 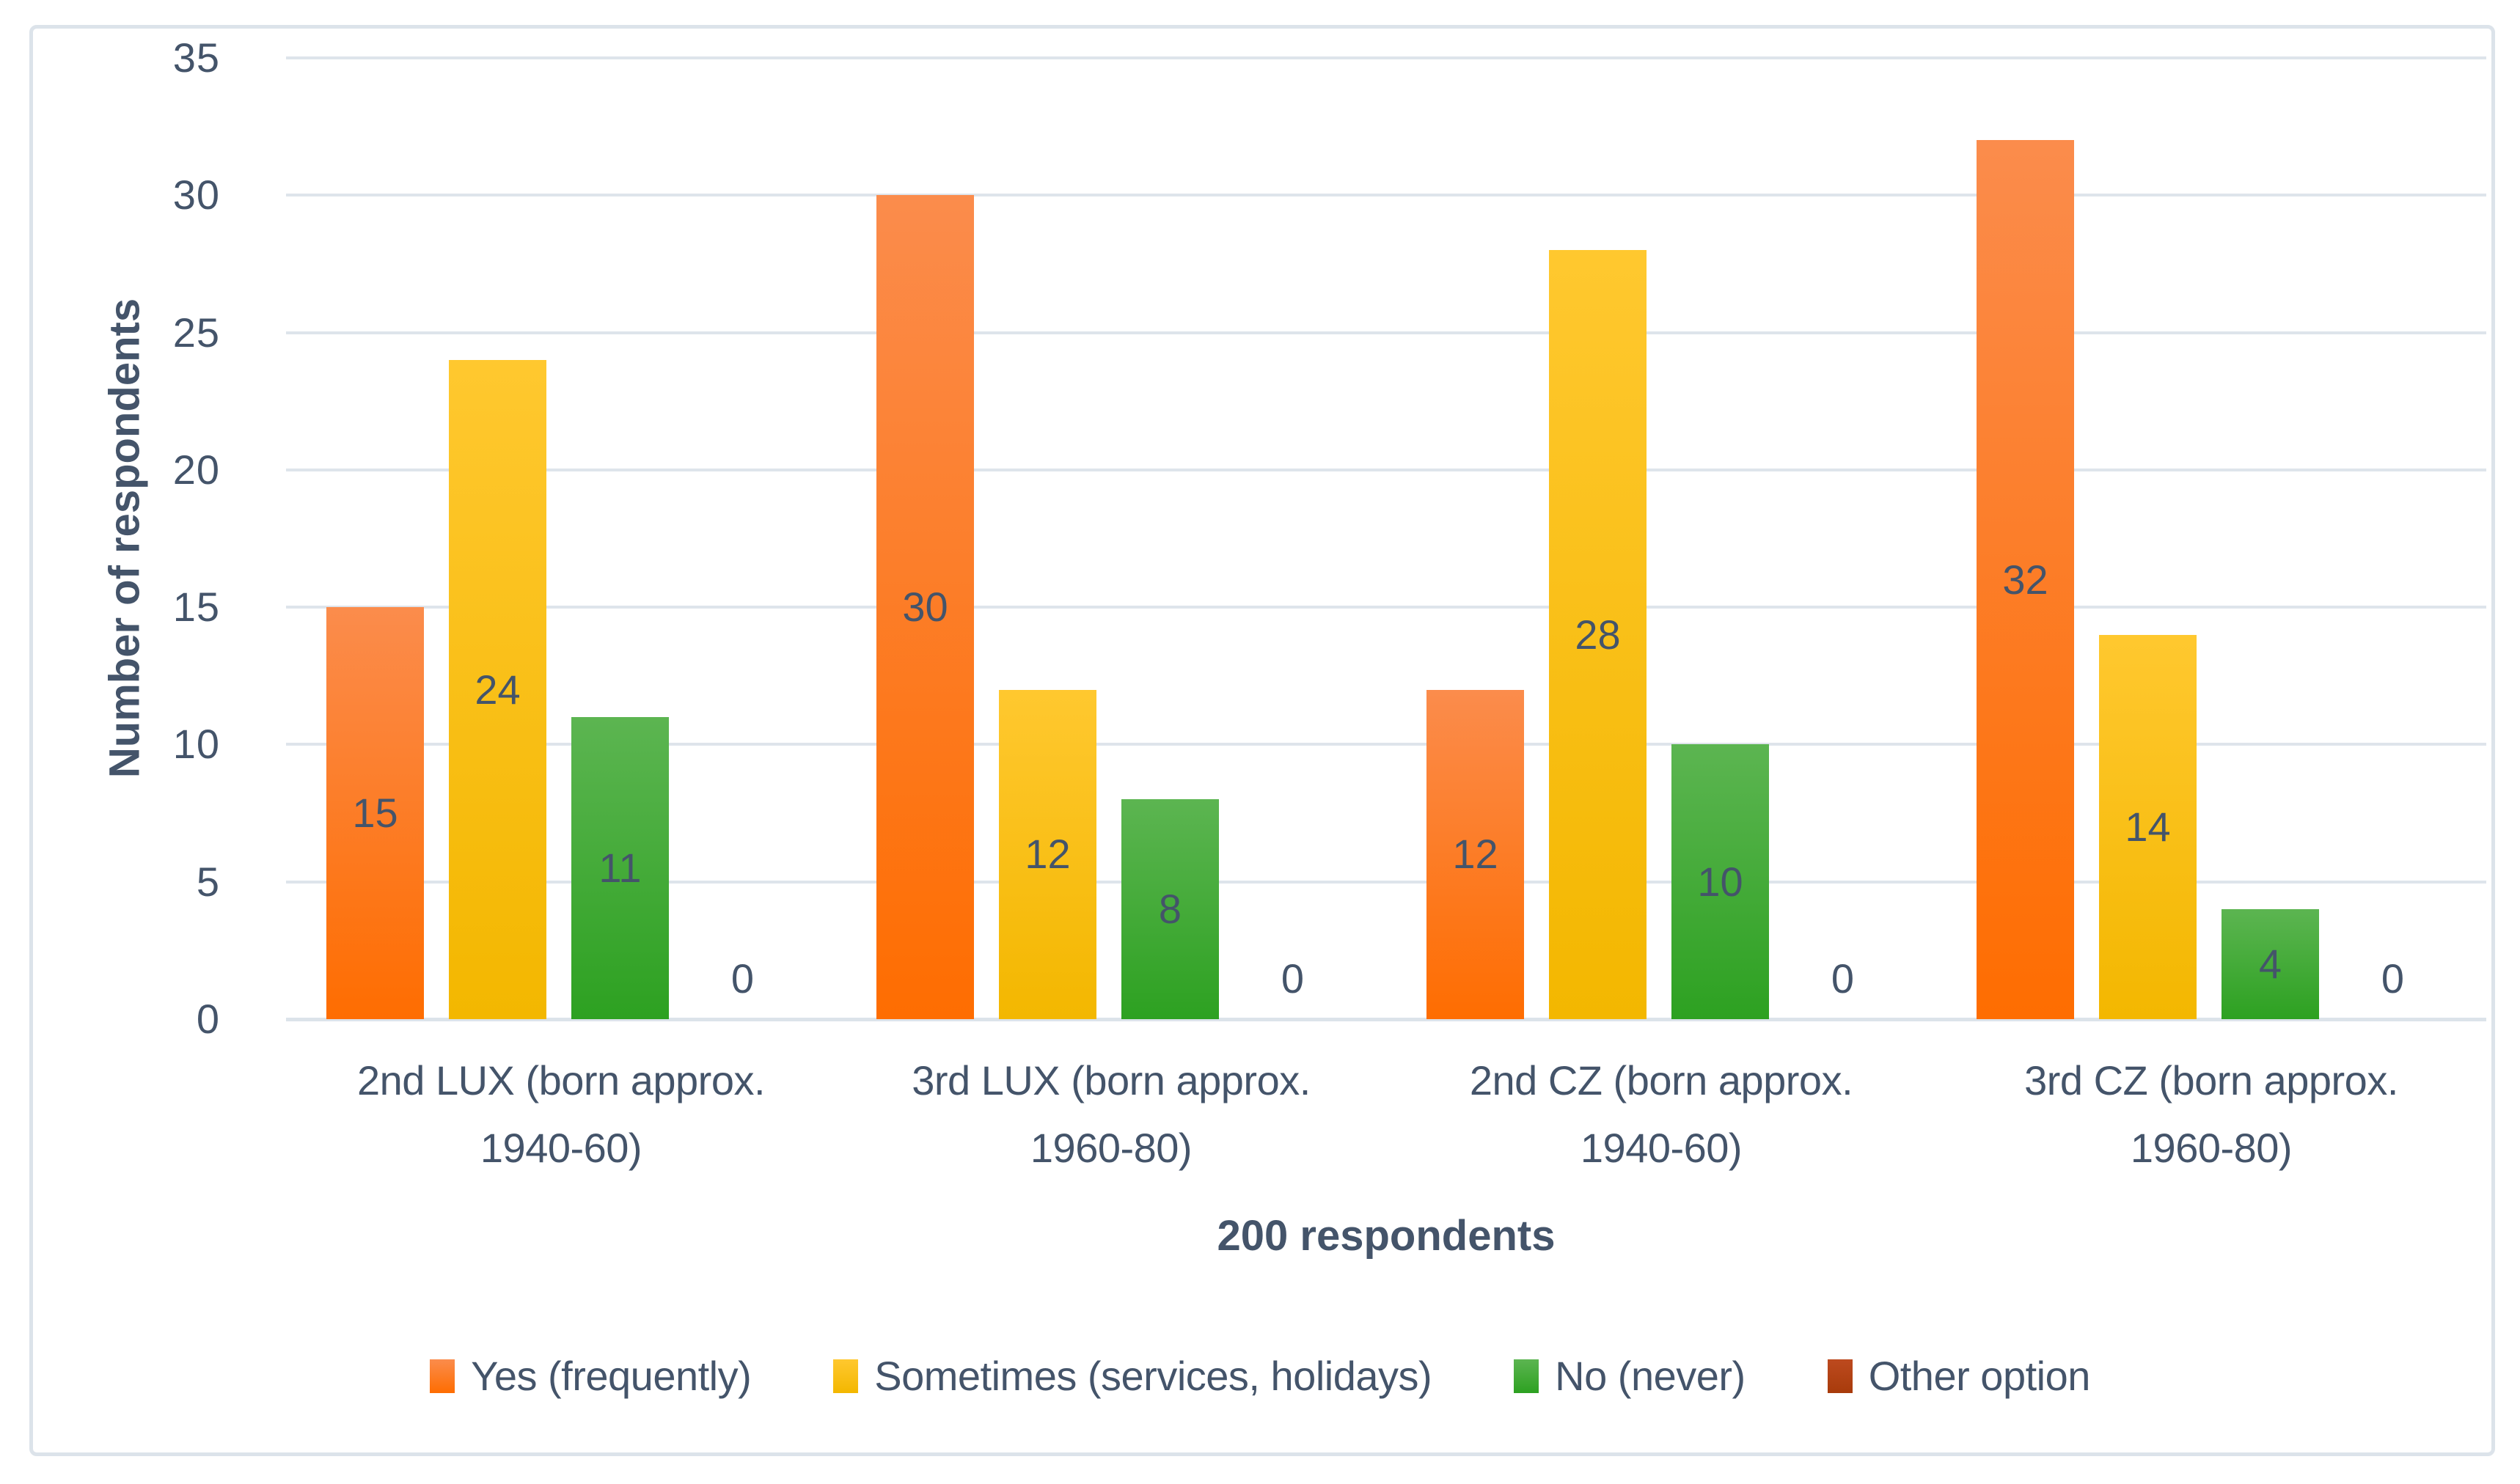 What do you see at coordinates (1979, 1376) in the screenshot?
I see `legend-label: Other option` at bounding box center [1979, 1376].